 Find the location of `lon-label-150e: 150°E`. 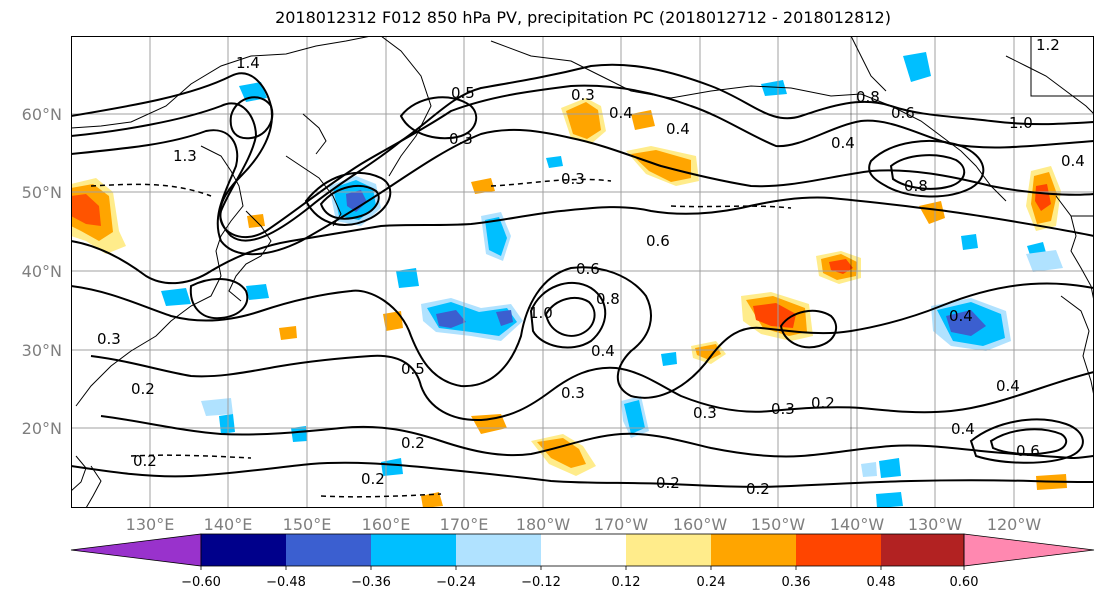

lon-label-150e: 150°E is located at coordinates (307, 524).